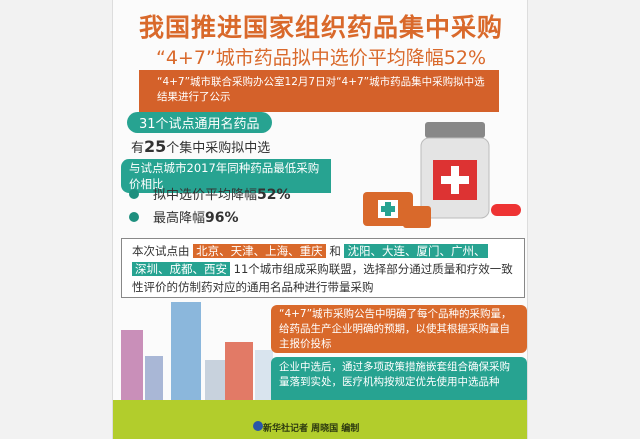 This screenshot has width=640, height=439. Describe the element at coordinates (179, 218) in the screenshot. I see `label: 最高降幅` at that location.